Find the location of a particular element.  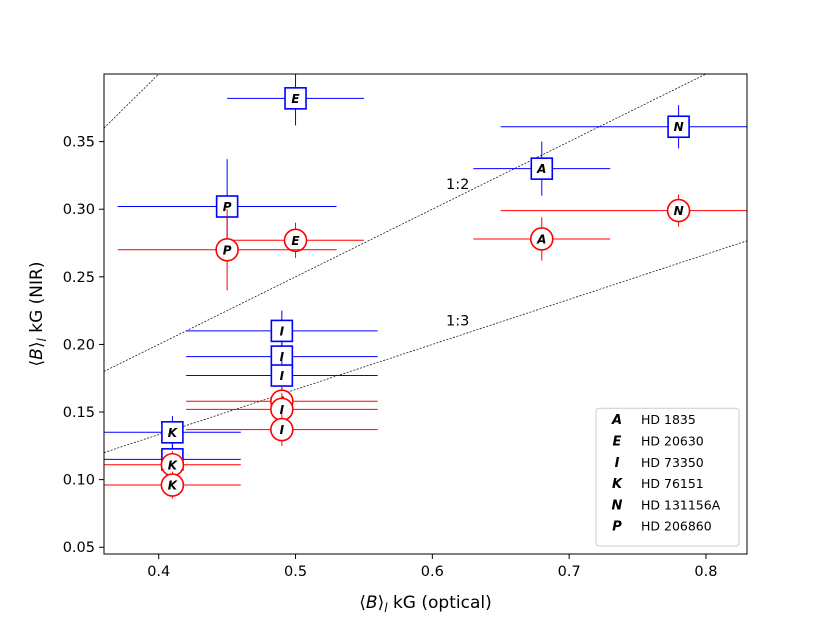

legend-label: HD 73350 is located at coordinates (672, 462).